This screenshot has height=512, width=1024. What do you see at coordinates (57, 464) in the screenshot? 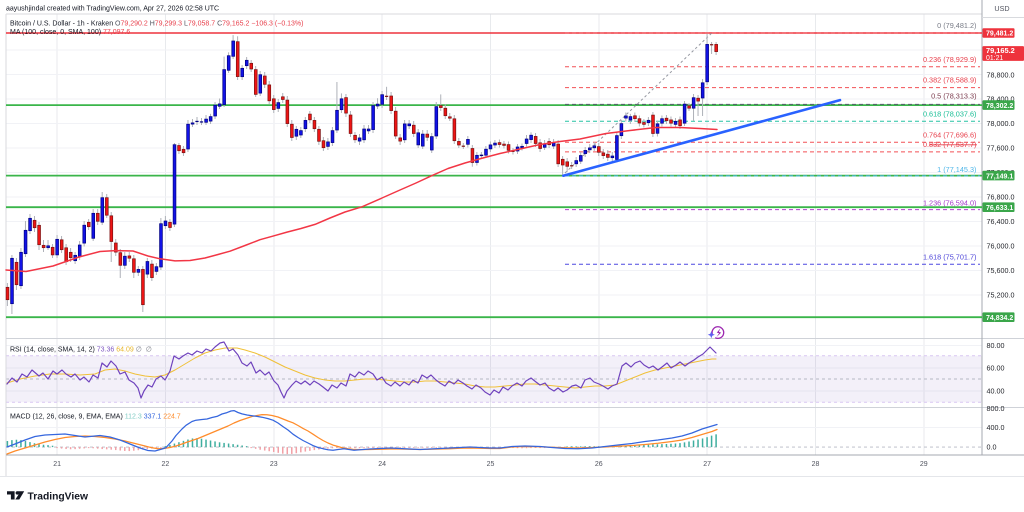
I see `svg-text: 21` at bounding box center [57, 464].